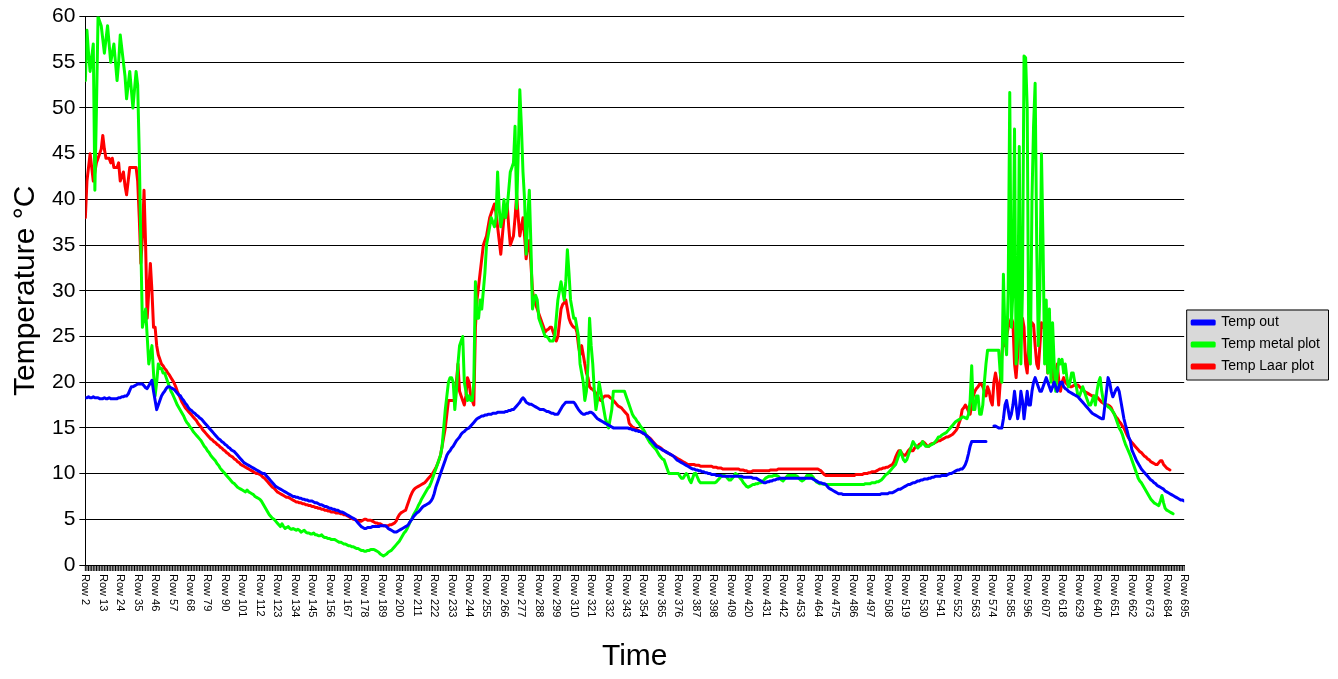 Image resolution: width=1338 pixels, height=679 pixels. Describe the element at coordinates (452, 596) in the screenshot. I see `x-tick-label: Row 233` at that location.